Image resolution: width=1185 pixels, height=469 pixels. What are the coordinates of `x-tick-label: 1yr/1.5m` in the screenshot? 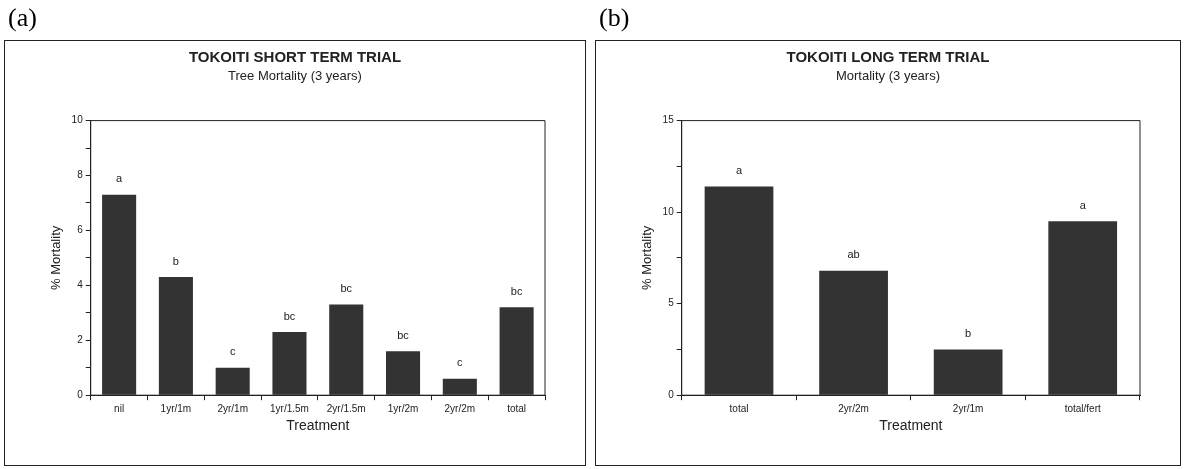 It's located at (289, 408).